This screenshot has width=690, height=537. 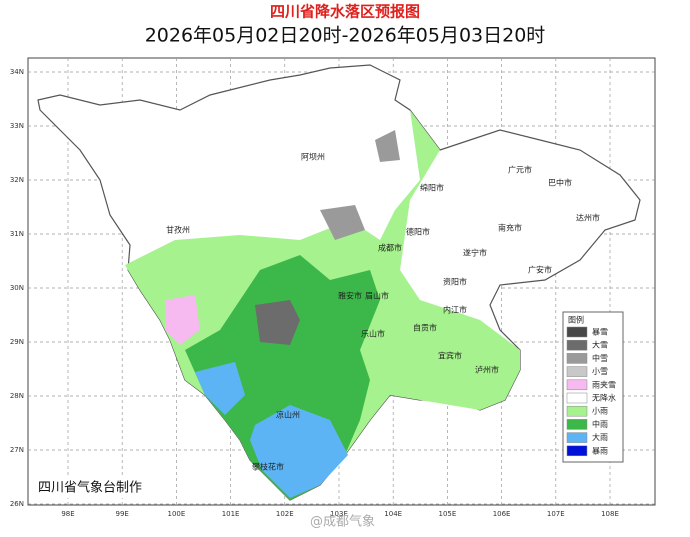 What do you see at coordinates (600, 358) in the screenshot?
I see `legend-label: 中雪` at bounding box center [600, 358].